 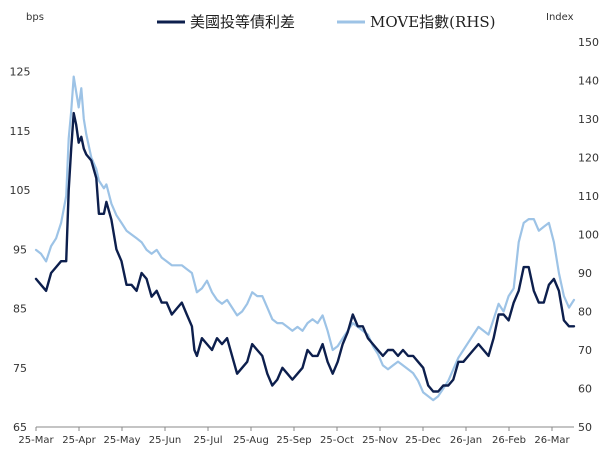 I want to click on right-tick-label: 150, so click(x=588, y=42).